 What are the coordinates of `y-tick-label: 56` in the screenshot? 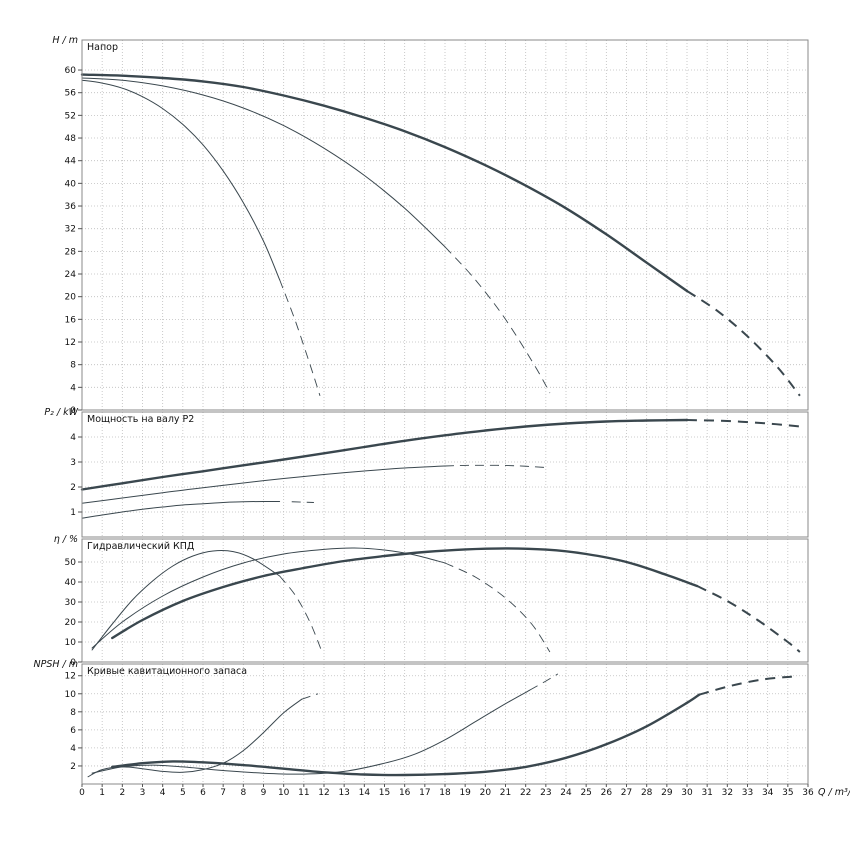 It's located at (71, 94).